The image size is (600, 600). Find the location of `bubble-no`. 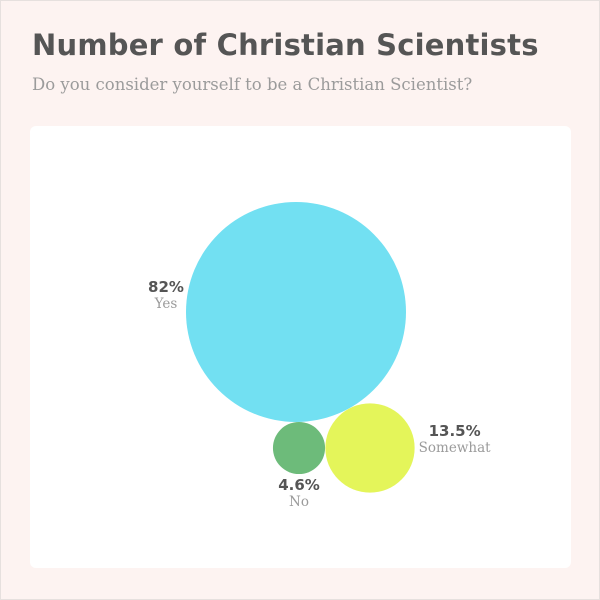

bubble-no is located at coordinates (299, 448).